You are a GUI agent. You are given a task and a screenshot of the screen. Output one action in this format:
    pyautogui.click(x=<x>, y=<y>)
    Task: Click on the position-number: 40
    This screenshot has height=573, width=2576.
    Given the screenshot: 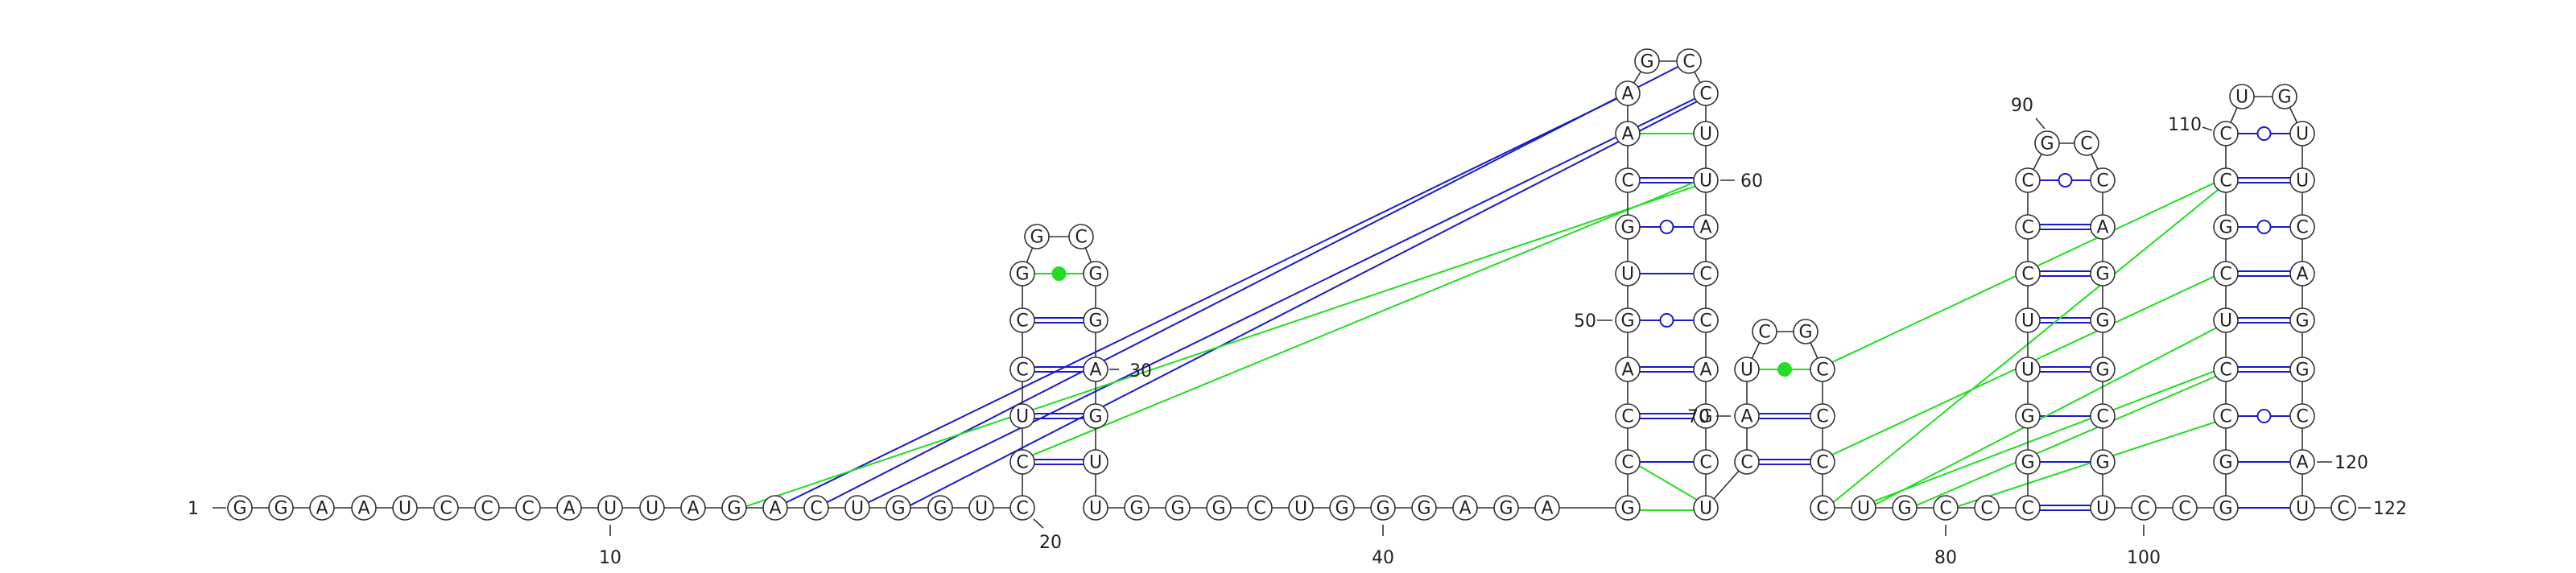 What is the action you would take?
    pyautogui.click(x=1383, y=558)
    